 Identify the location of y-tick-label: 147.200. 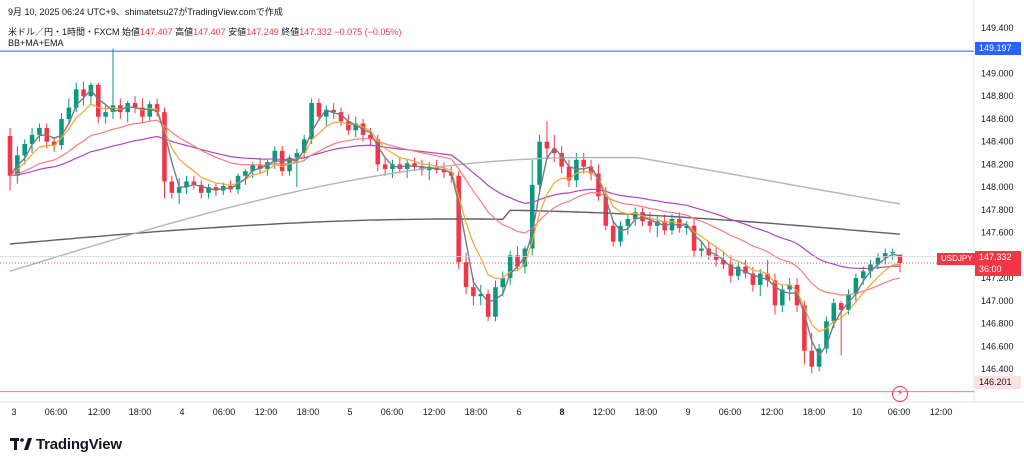
(997, 278).